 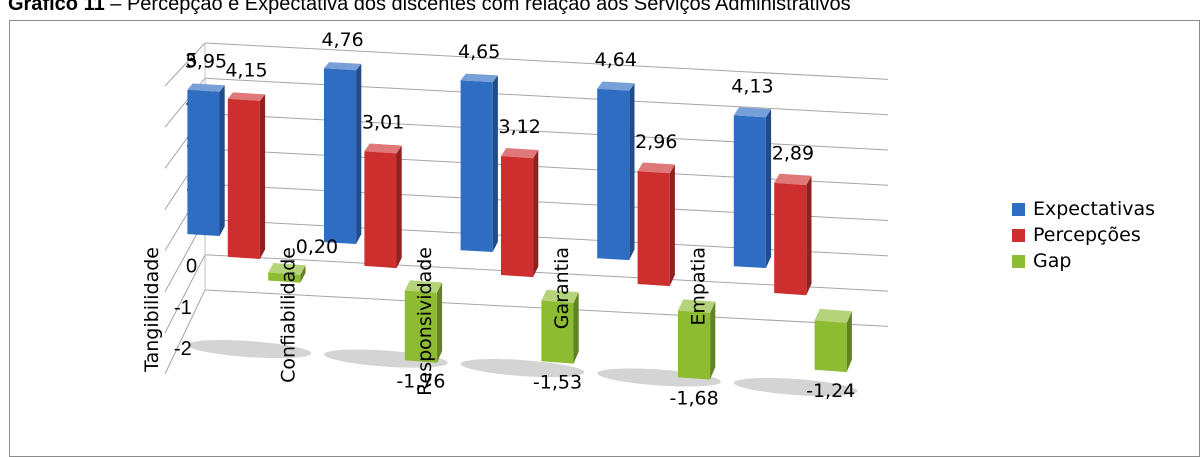 What do you see at coordinates (1018, 235) in the screenshot?
I see `legend-swatch-percepcoes` at bounding box center [1018, 235].